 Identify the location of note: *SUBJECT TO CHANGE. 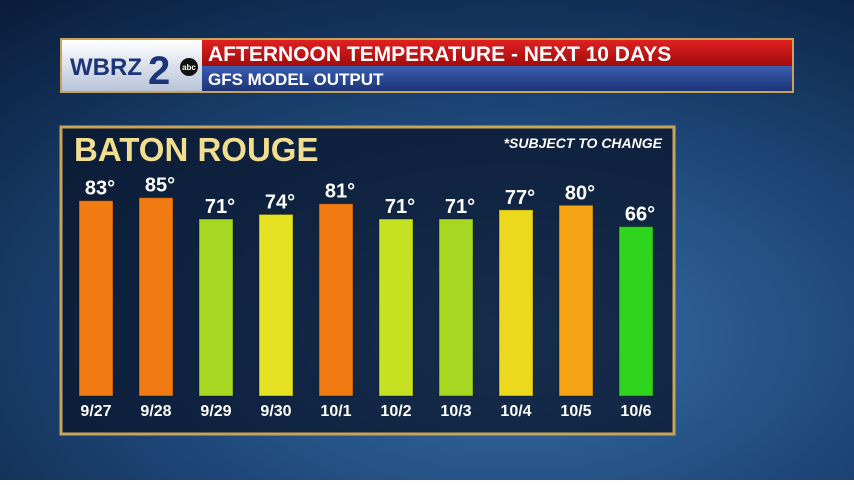
(583, 143).